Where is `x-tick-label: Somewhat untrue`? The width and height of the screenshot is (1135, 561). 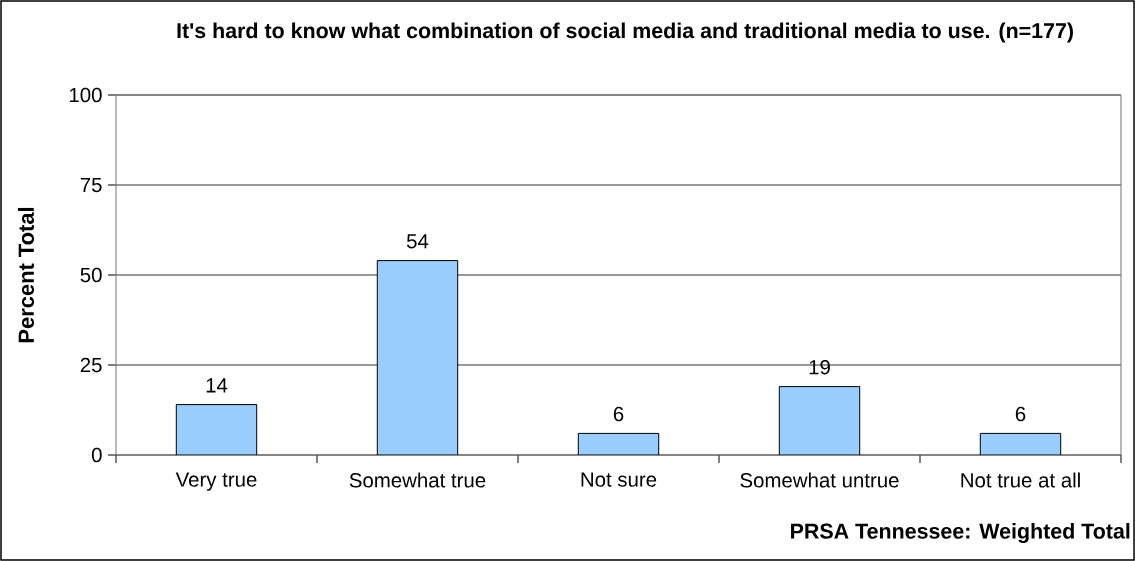 x-tick-label: Somewhat untrue is located at coordinates (819, 480).